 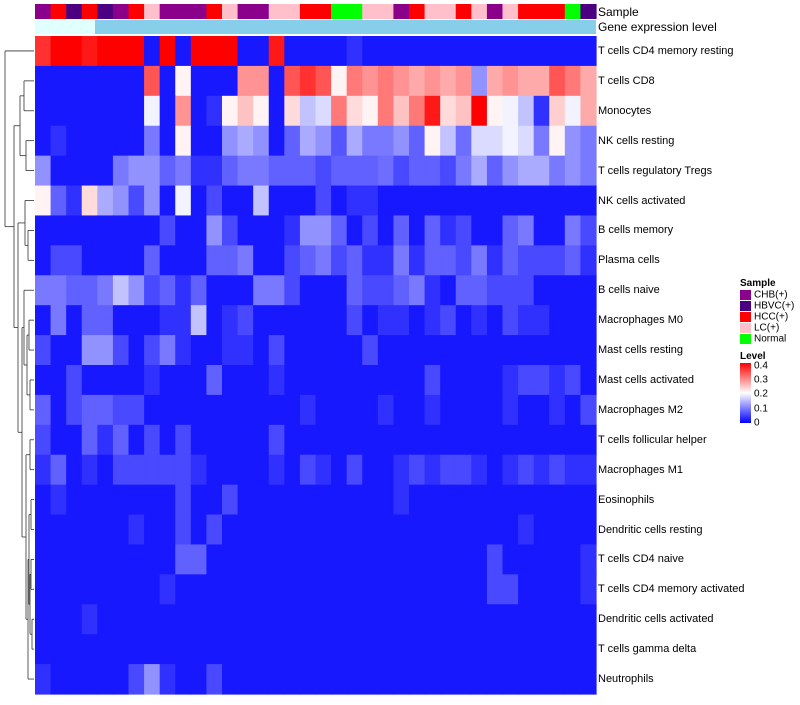 What do you see at coordinates (640, 409) in the screenshot?
I see `row-label: Macrophages M2` at bounding box center [640, 409].